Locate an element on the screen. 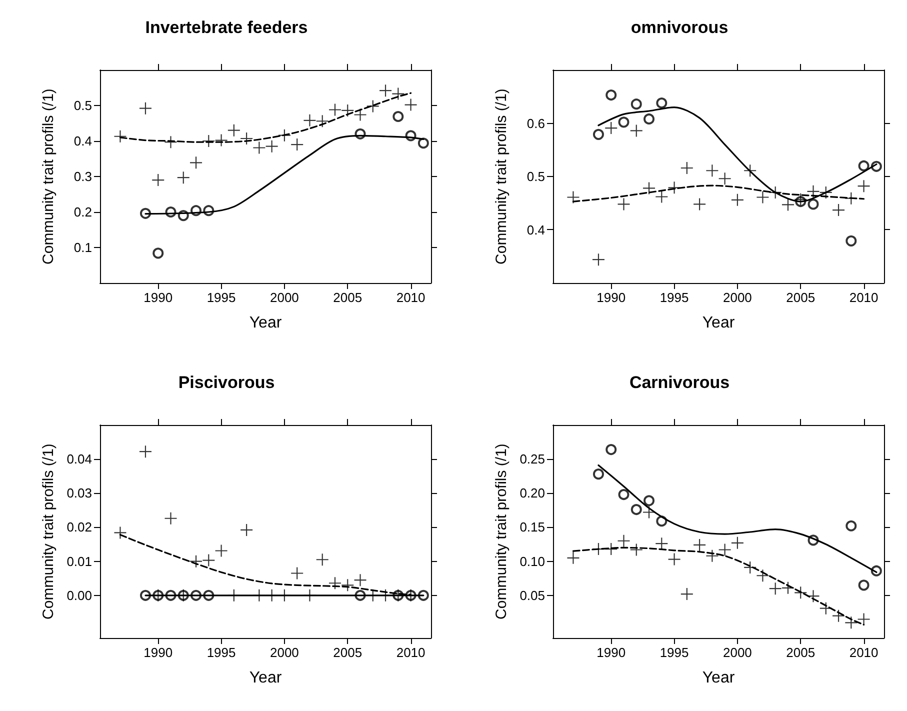 The image size is (907, 711). y-tick-label: 0.00 is located at coordinates (79, 595).